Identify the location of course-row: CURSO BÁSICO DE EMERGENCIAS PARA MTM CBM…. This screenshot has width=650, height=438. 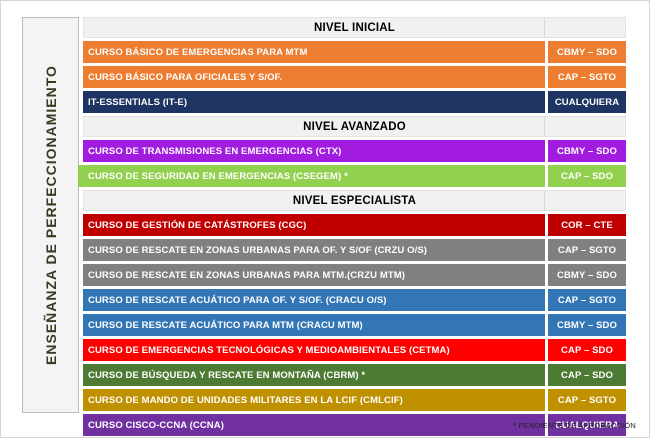
(354, 52).